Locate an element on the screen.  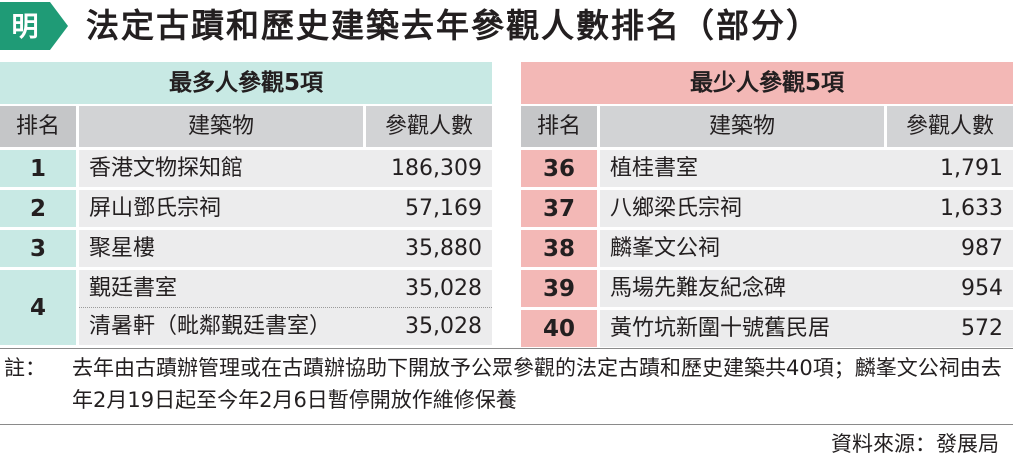
rank-cell: 1 is located at coordinates (38, 168).